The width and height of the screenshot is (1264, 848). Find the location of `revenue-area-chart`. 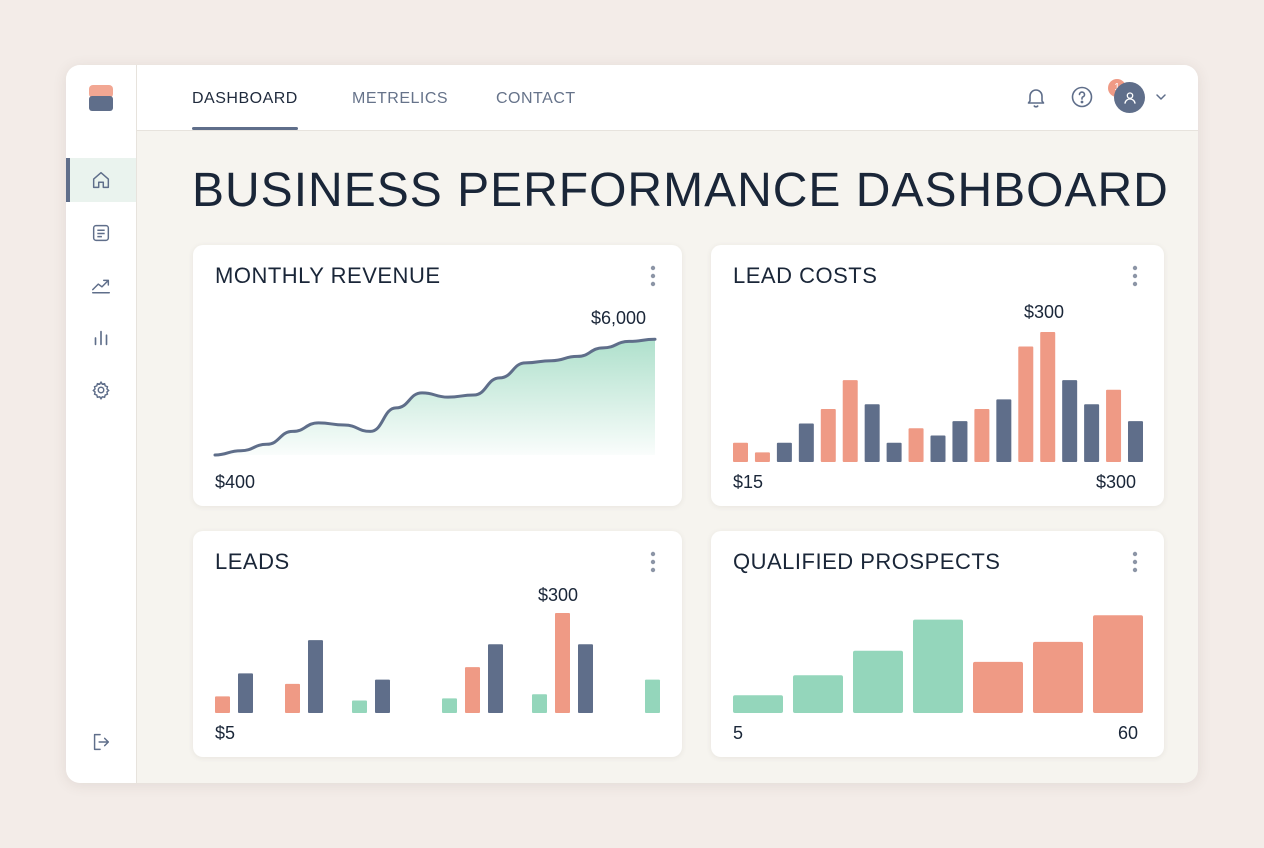

revenue-area-chart is located at coordinates (435, 397).